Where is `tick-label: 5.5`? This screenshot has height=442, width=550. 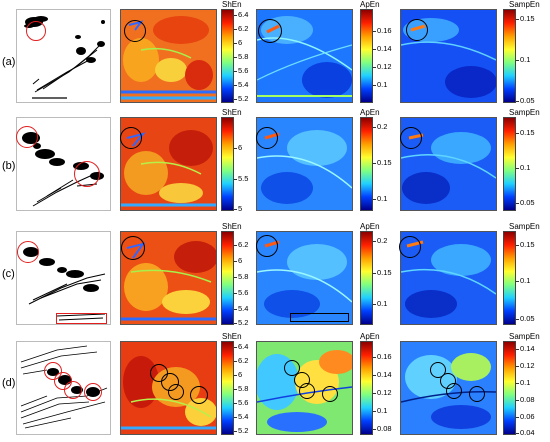
tick-label: 5.5 is located at coordinates (241, 178).